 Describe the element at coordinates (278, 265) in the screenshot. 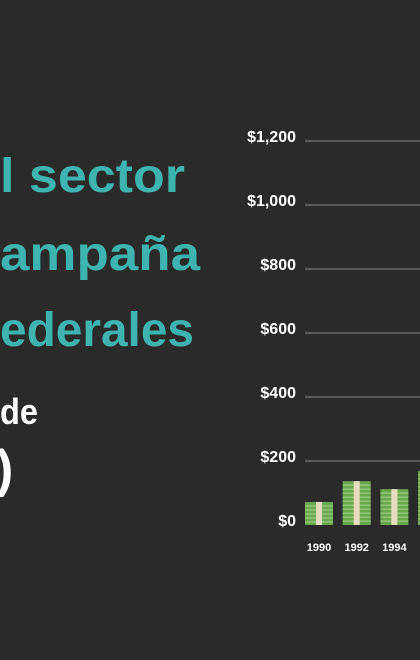

I see `y-tick-label: $800` at that location.